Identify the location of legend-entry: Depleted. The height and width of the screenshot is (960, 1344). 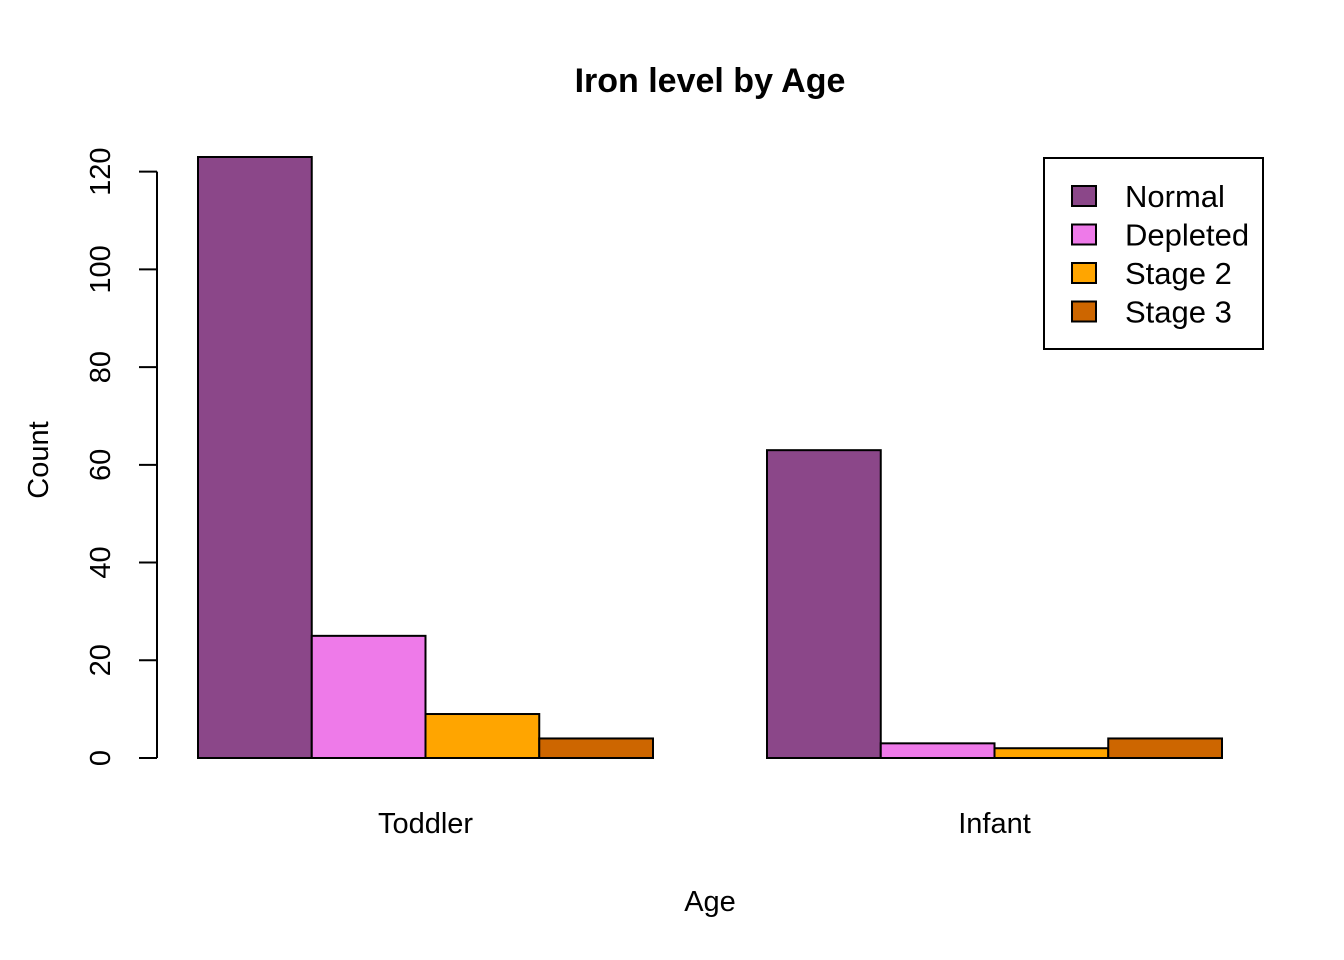
(1187, 235).